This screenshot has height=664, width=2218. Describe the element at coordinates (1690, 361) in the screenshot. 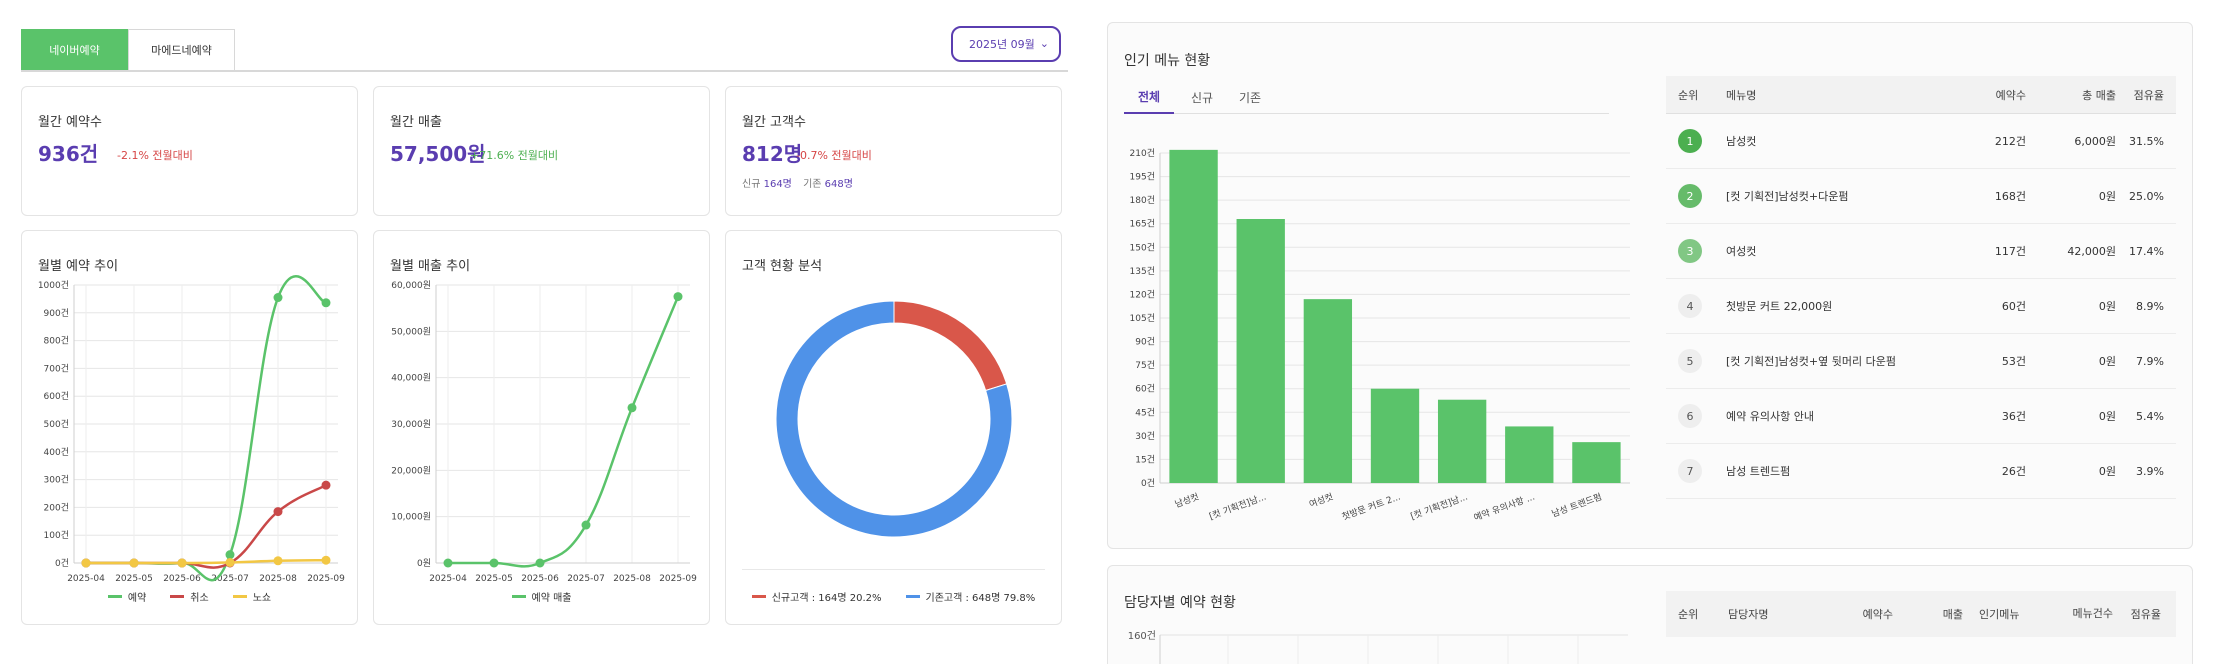

I see `rank-badge: 5` at that location.